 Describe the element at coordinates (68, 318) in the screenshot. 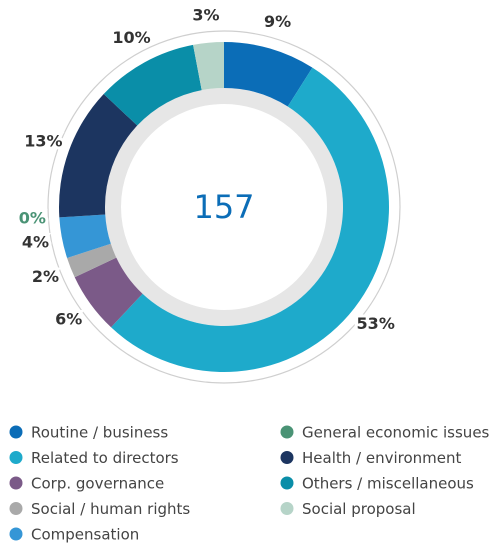

I see `value-label: 6%` at that location.